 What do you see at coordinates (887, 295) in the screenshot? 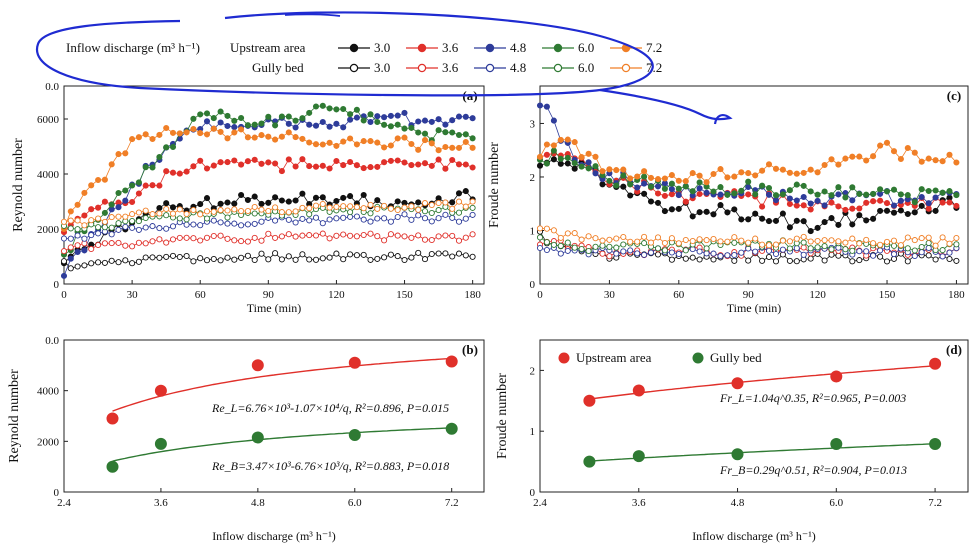
I see `x-tick-label: 150` at bounding box center [887, 295].